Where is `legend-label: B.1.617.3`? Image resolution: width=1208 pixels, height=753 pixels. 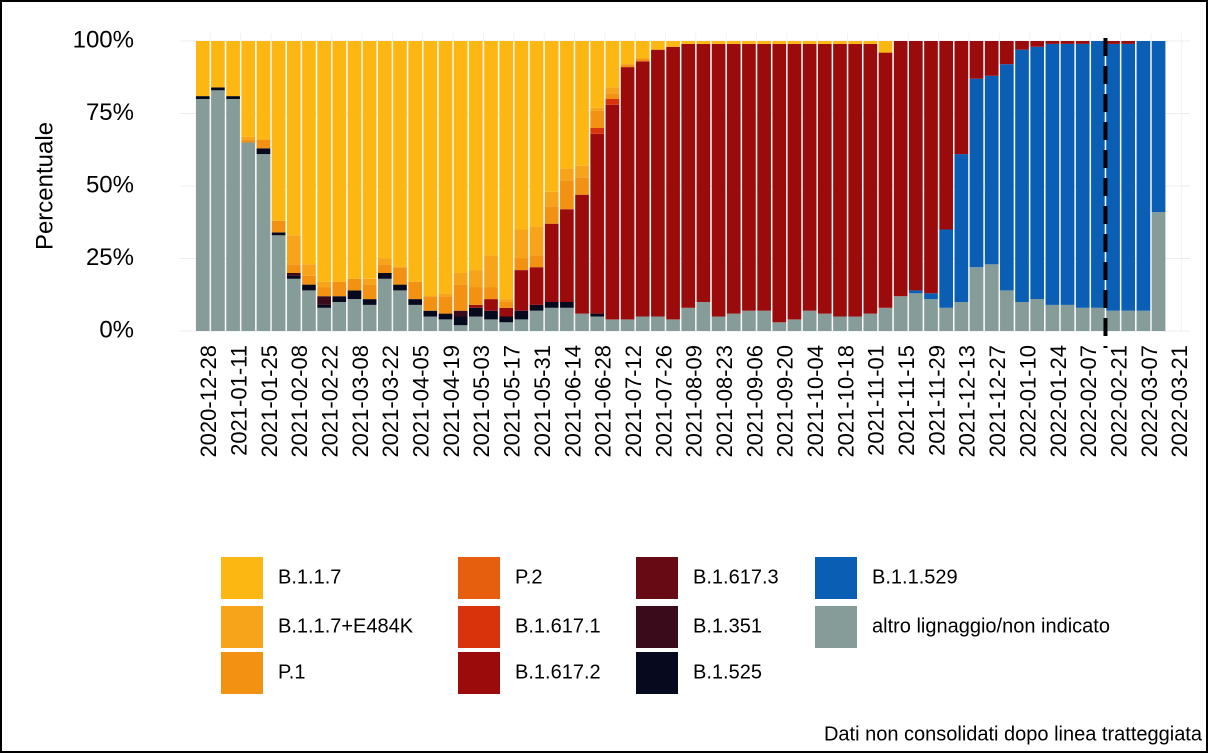
legend-label: B.1.617.3 is located at coordinates (736, 577).